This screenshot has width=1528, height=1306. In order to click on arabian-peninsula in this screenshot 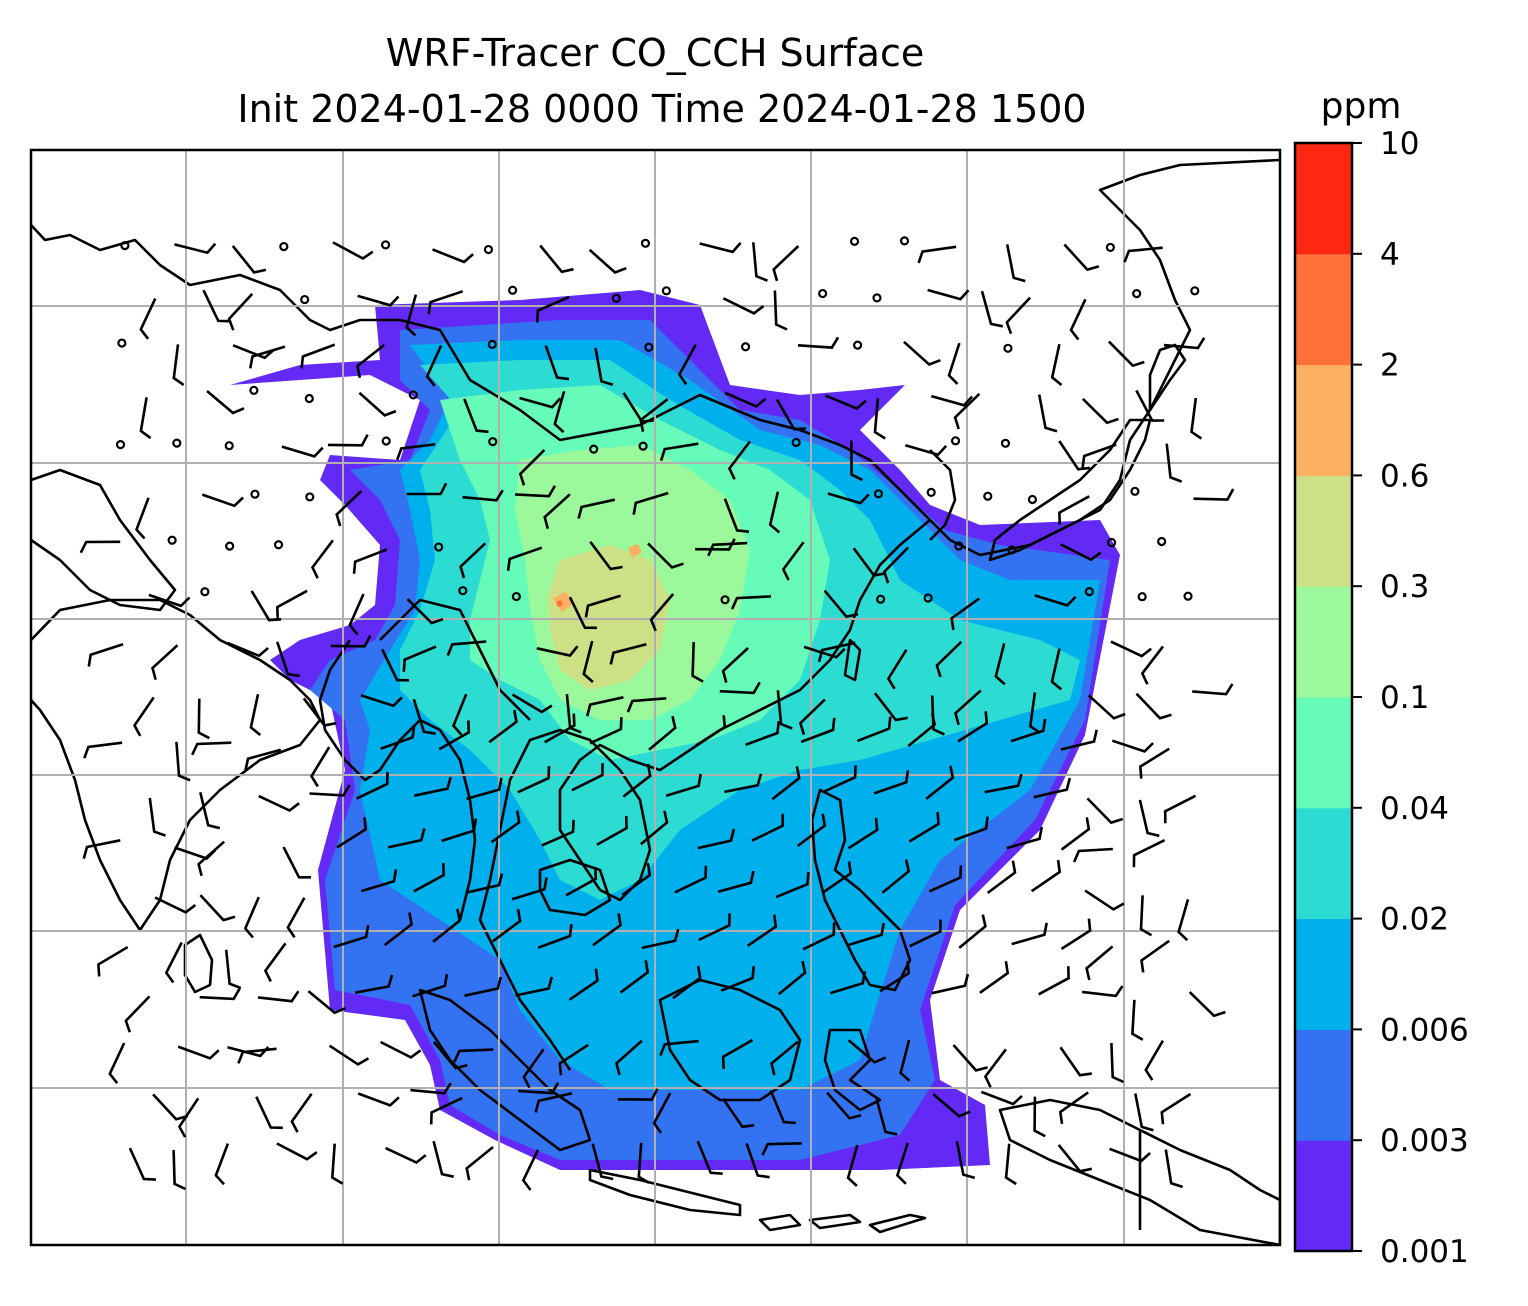, I will do `click(104, 540)`.